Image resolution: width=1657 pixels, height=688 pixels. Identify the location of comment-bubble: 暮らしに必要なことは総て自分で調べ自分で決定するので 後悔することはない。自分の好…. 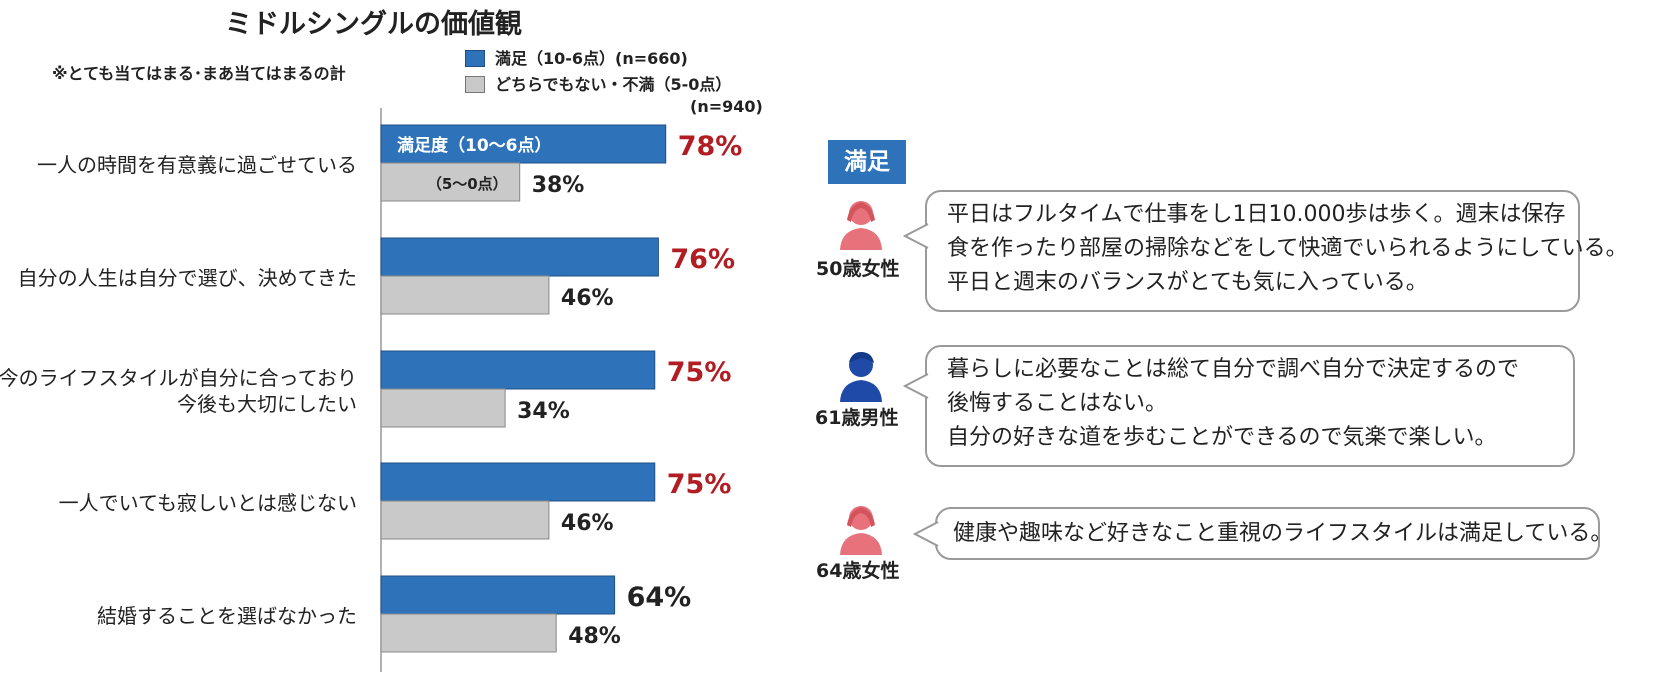
(1250, 406).